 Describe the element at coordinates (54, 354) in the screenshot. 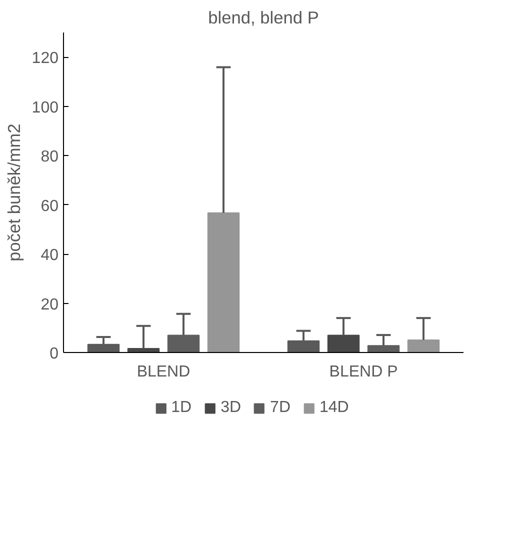

I see `y-tick-label: 0` at that location.